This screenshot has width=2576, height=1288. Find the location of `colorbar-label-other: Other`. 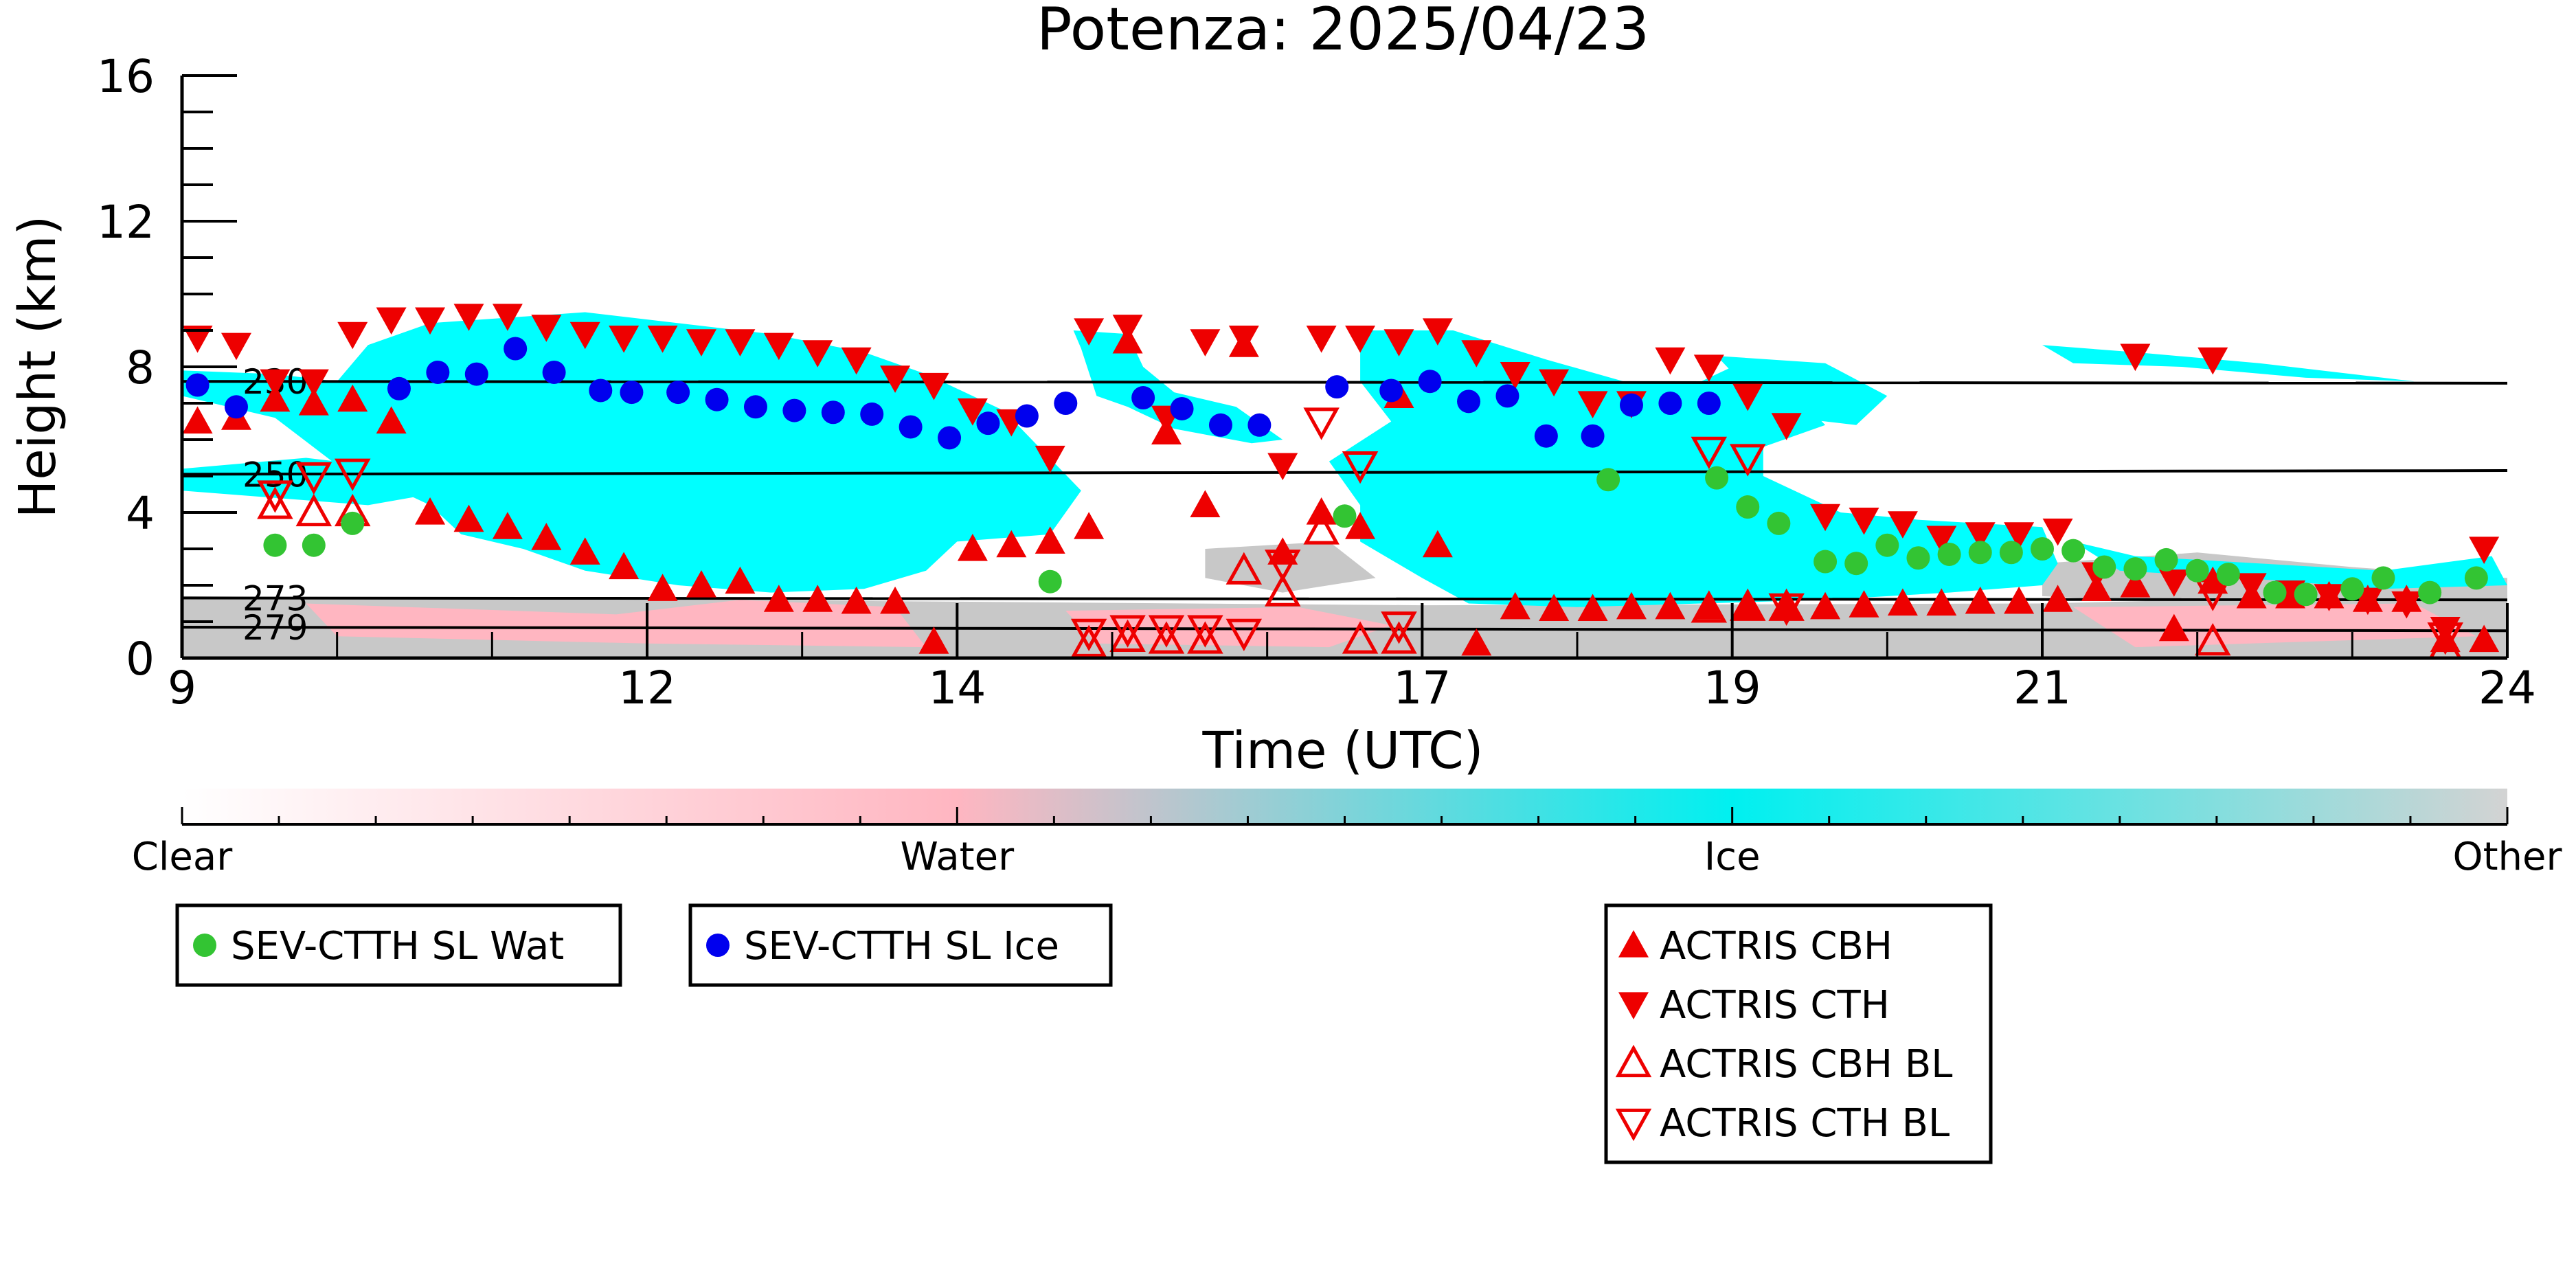

colorbar-label-other: Other is located at coordinates (2507, 857).